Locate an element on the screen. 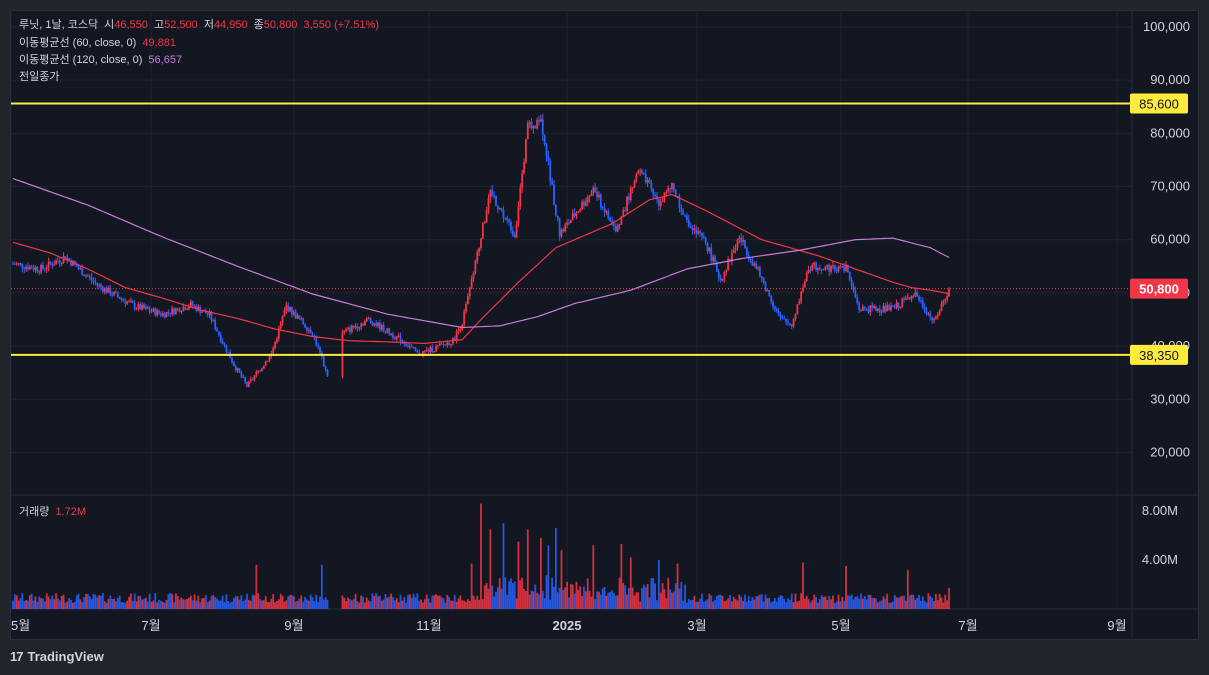  ma120-label: 이동평균선 (120, close, 0) is located at coordinates (81, 60).